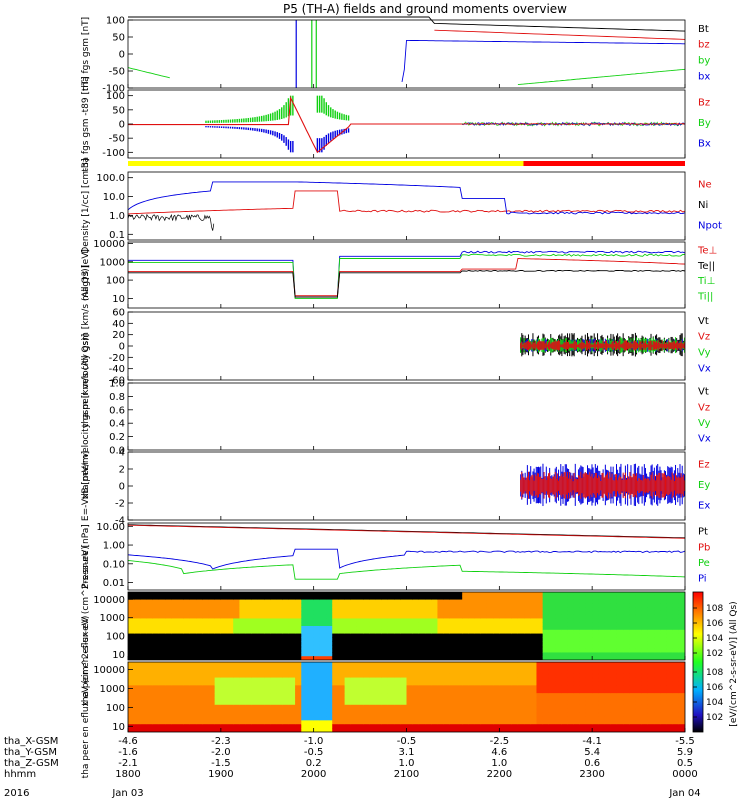 Image resolution: width=750 pixels, height=800 pixels. What do you see at coordinates (592, 763) in the screenshot?
I see `time-row-value: 0.6` at bounding box center [592, 763].